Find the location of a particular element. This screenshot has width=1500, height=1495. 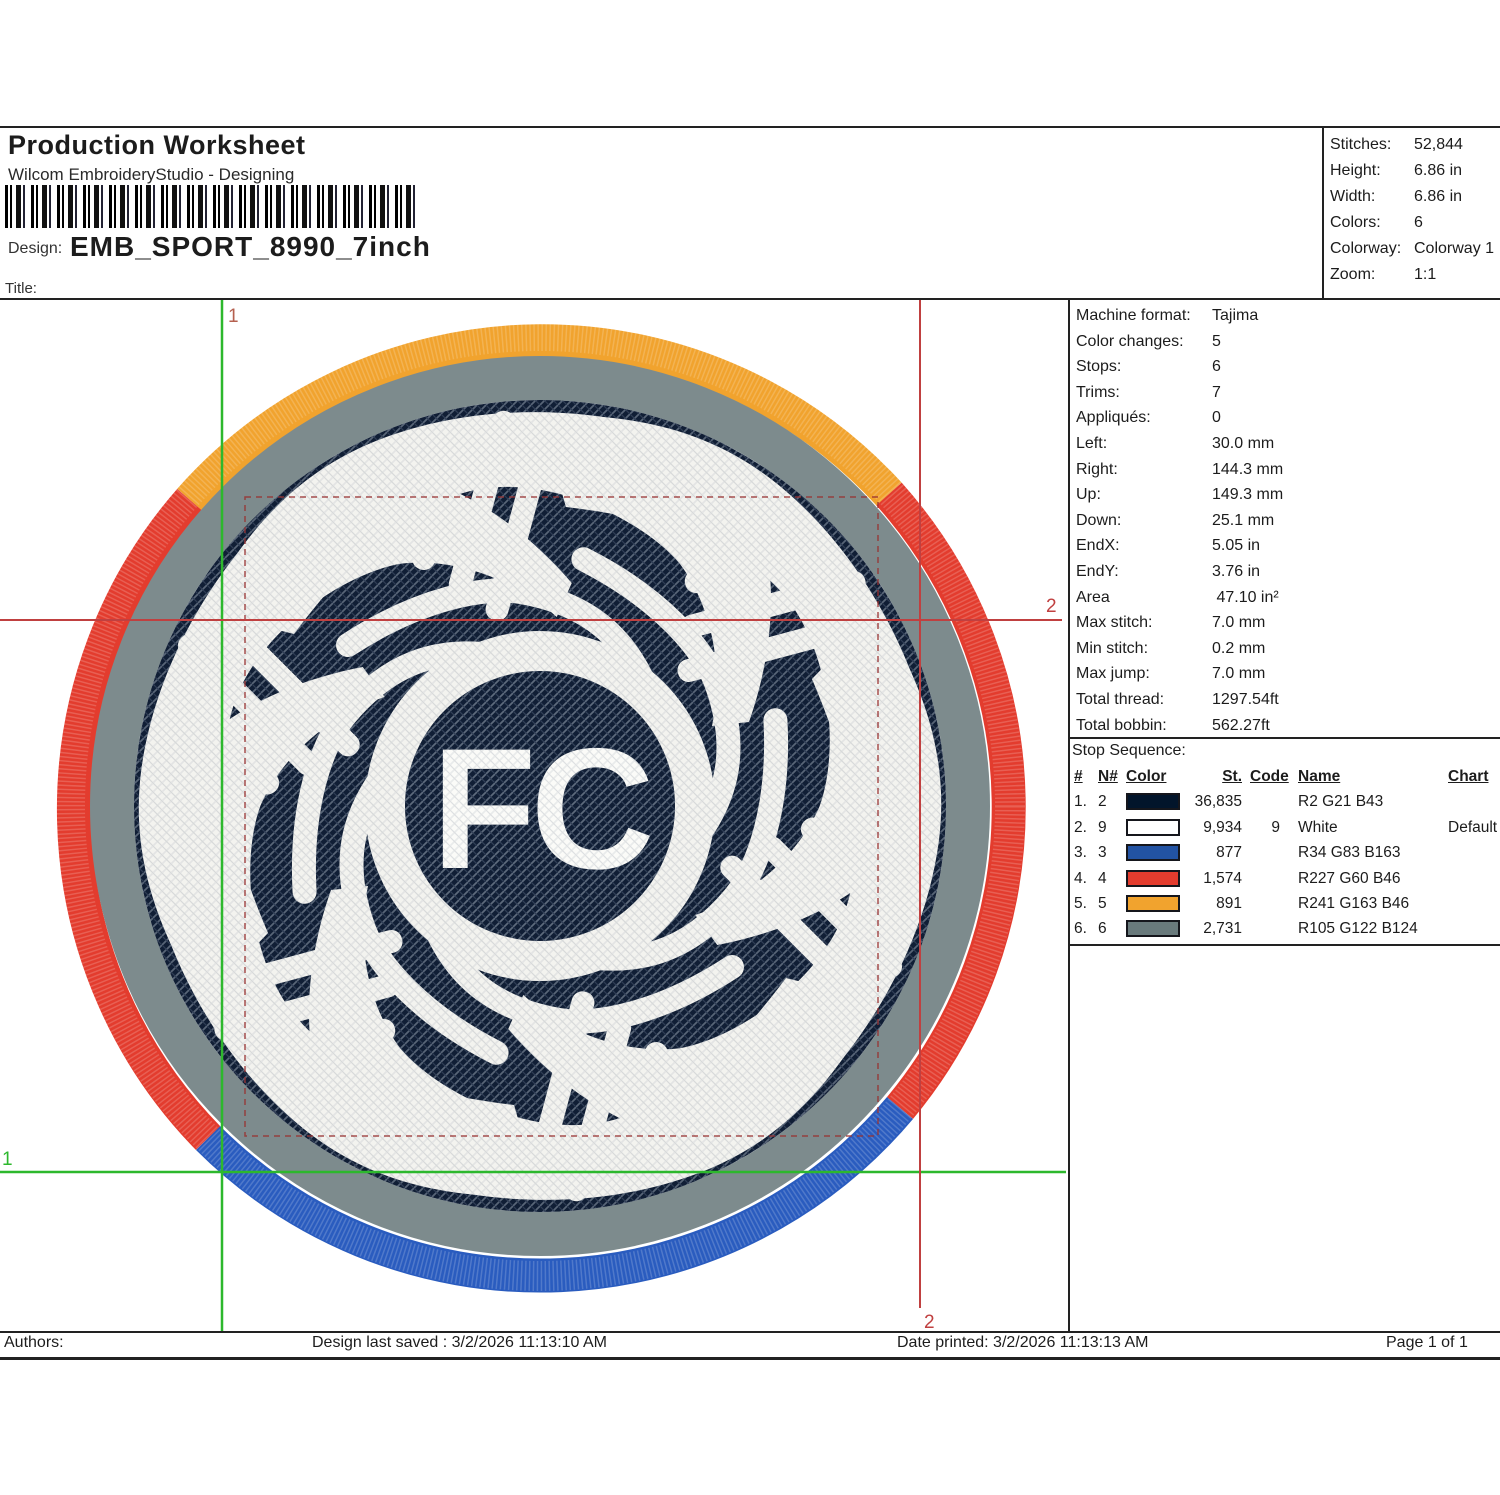

machine-info-label: Up: is located at coordinates (1088, 495).